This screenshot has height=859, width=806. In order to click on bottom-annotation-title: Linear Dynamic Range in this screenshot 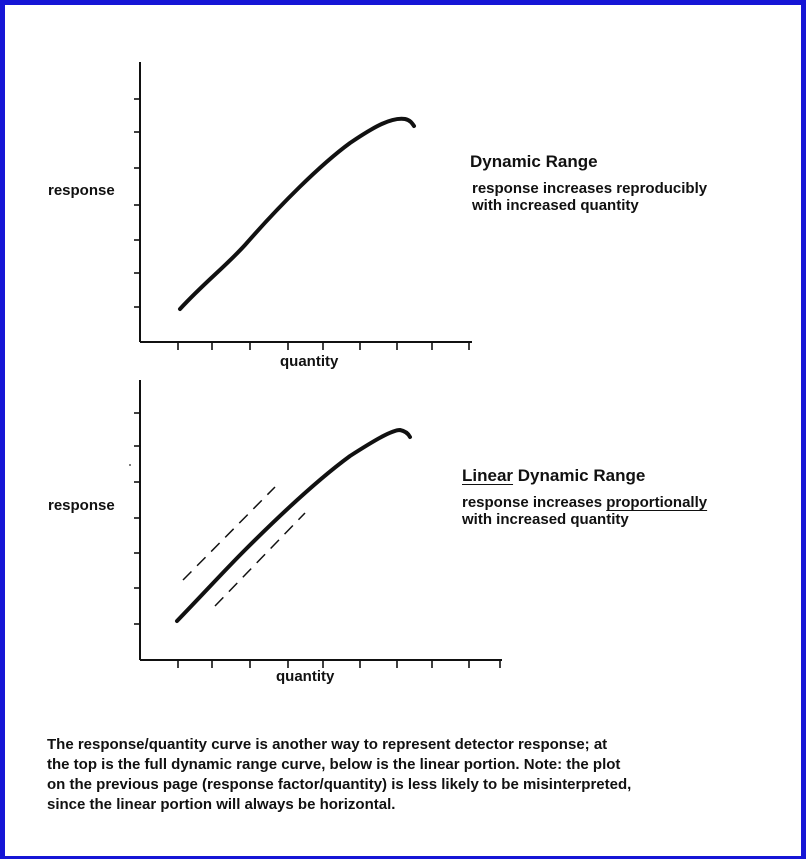, I will do `click(553, 476)`.